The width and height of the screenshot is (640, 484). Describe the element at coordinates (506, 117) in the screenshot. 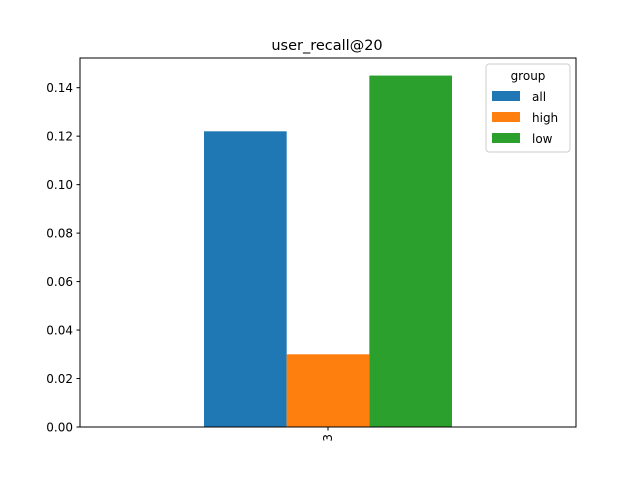

I see `legend-swatch-high` at that location.